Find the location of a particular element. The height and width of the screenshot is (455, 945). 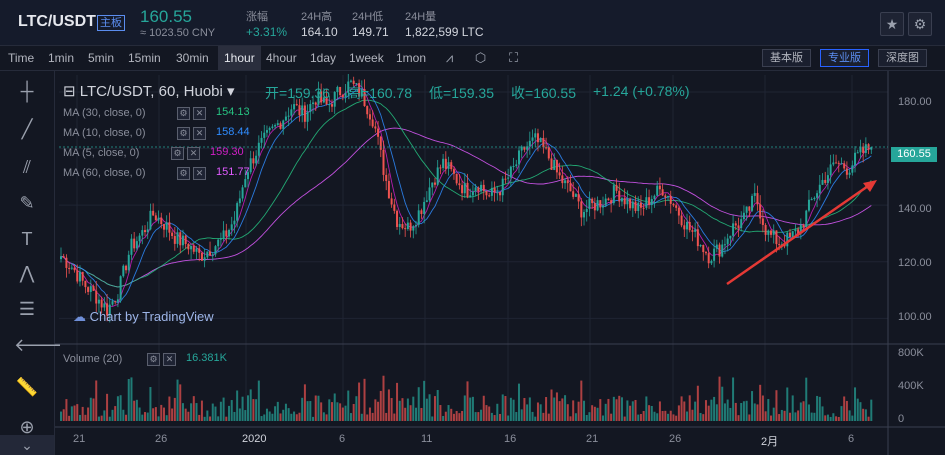

x-tick: 26 is located at coordinates (161, 439).